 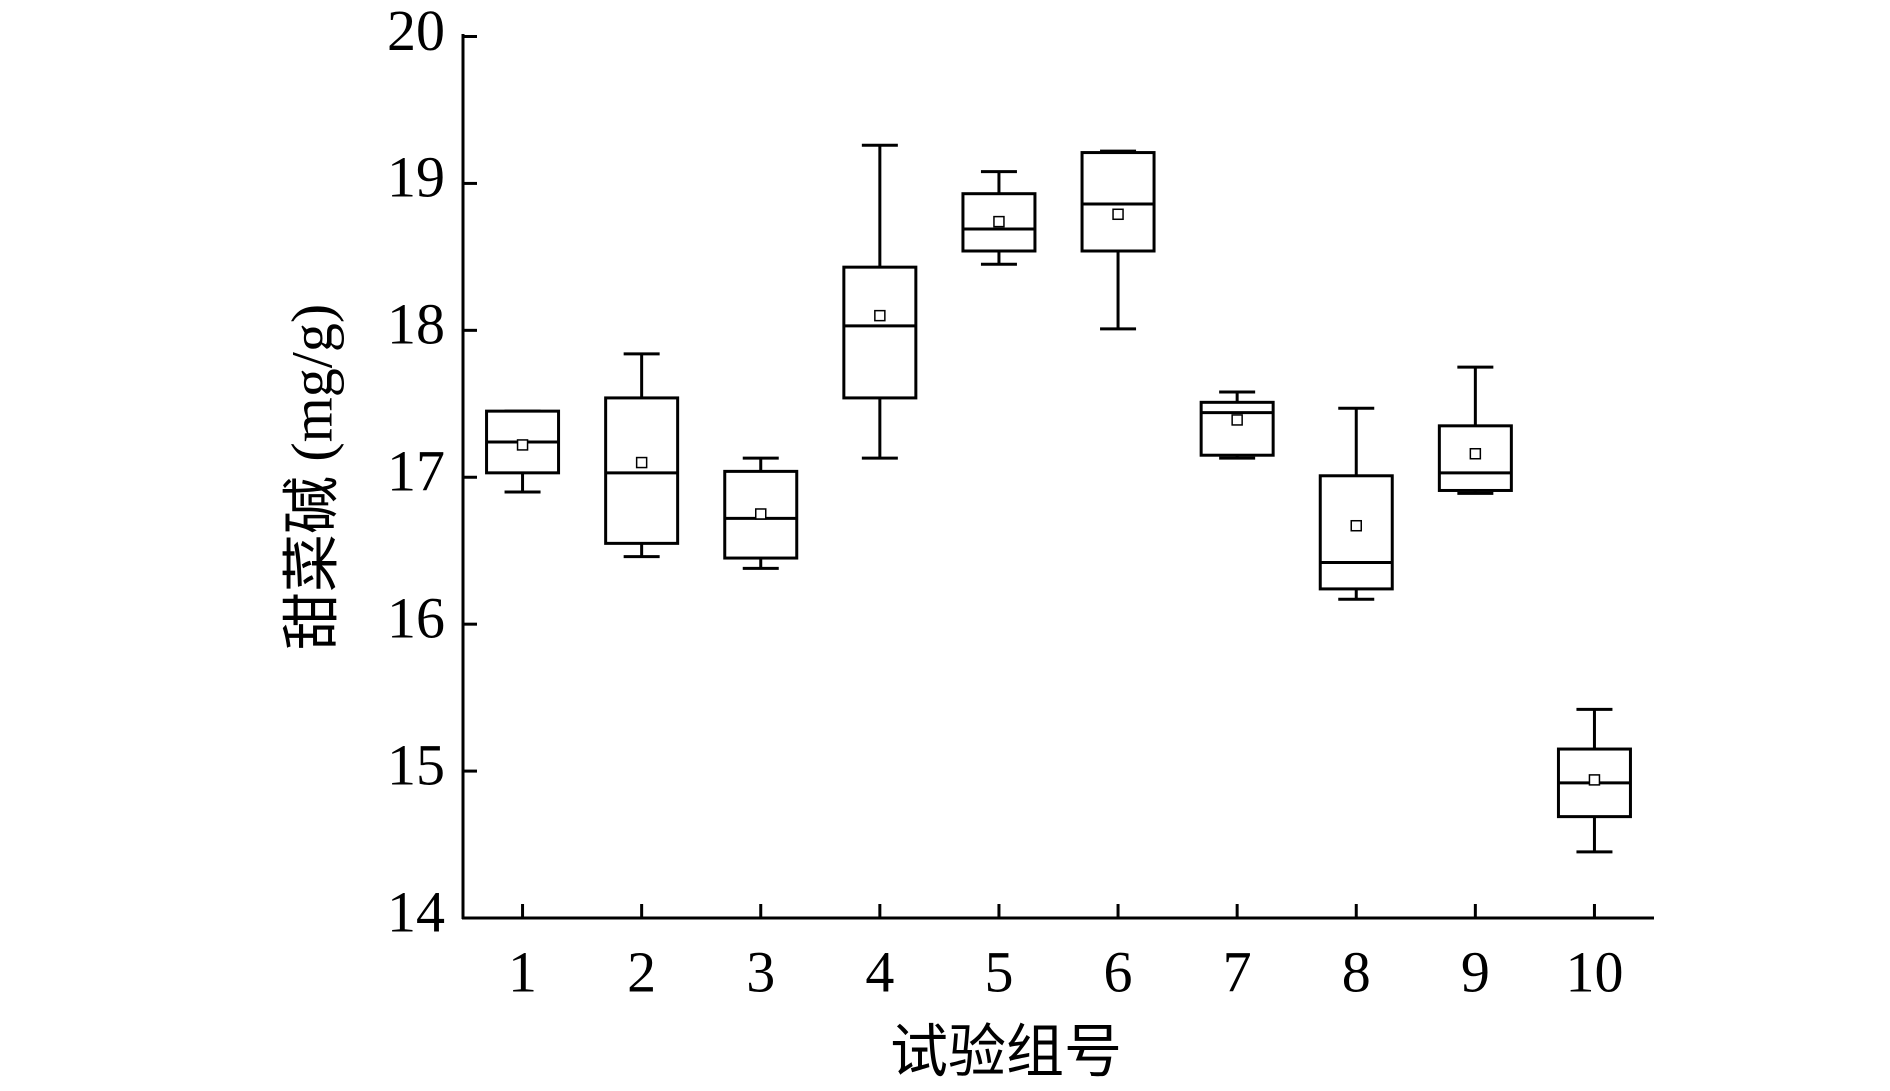 I want to click on x-axis-label: 试验组号, so click(x=1006, y=1051).